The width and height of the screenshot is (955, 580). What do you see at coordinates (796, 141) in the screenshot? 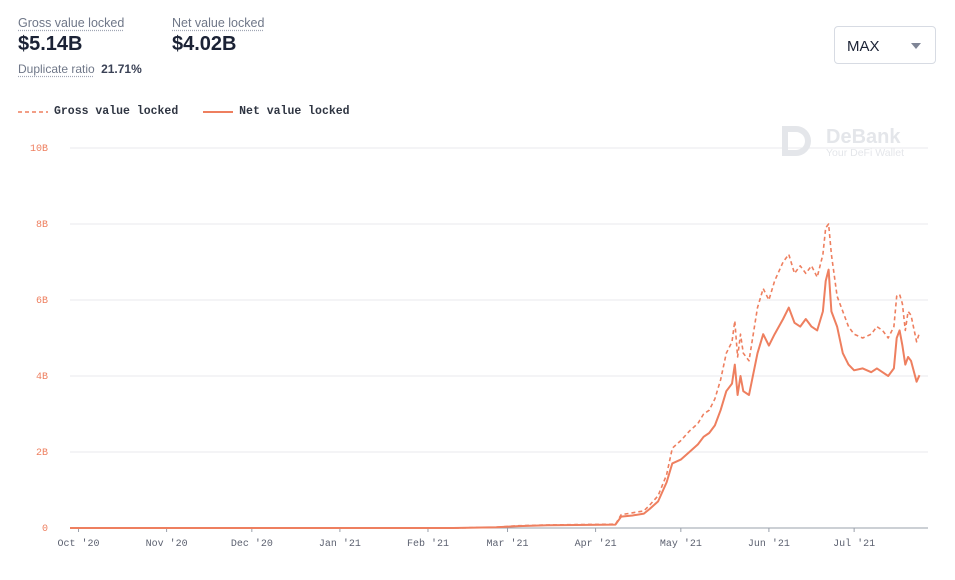
I see `debank-logo-icon` at bounding box center [796, 141].